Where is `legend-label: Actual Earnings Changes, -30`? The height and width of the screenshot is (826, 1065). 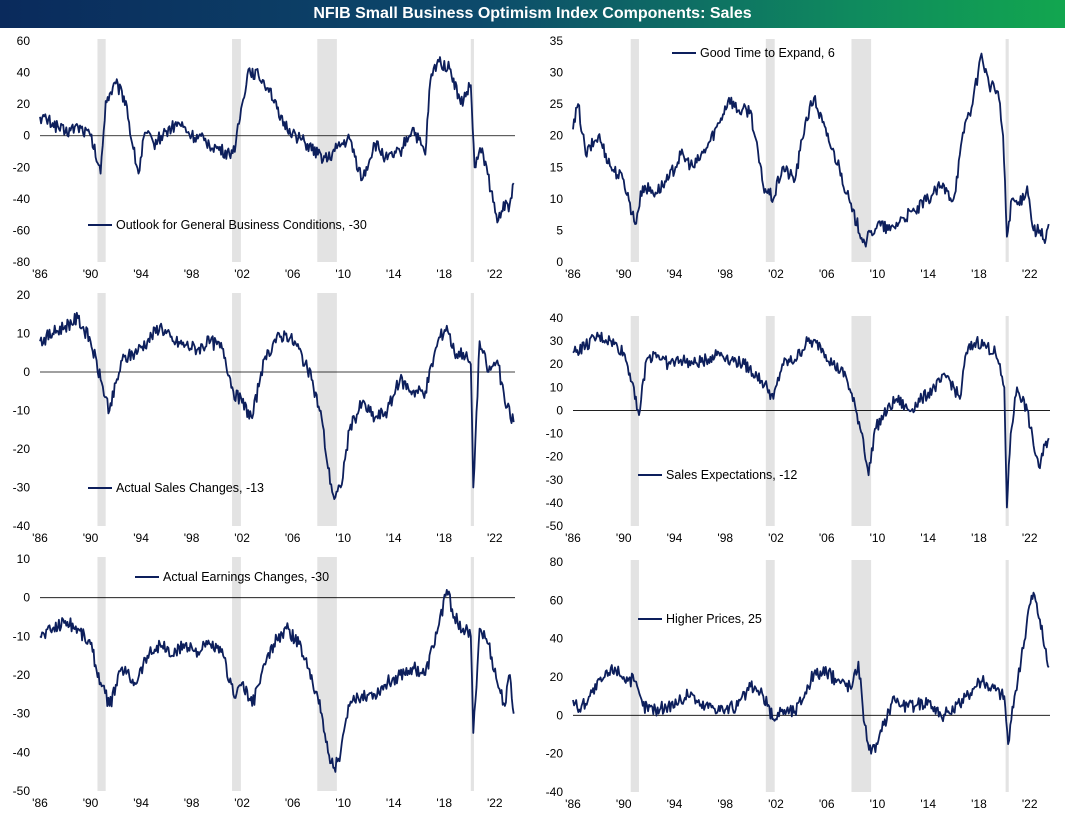
legend-label: Actual Earnings Changes, -30 is located at coordinates (246, 577).